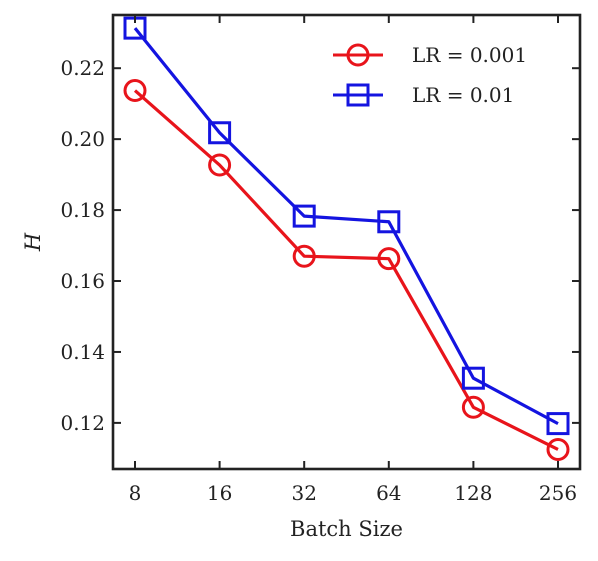 The width and height of the screenshot is (598, 561). What do you see at coordinates (473, 493) in the screenshot?
I see `x-tick-label: 128` at bounding box center [473, 493].